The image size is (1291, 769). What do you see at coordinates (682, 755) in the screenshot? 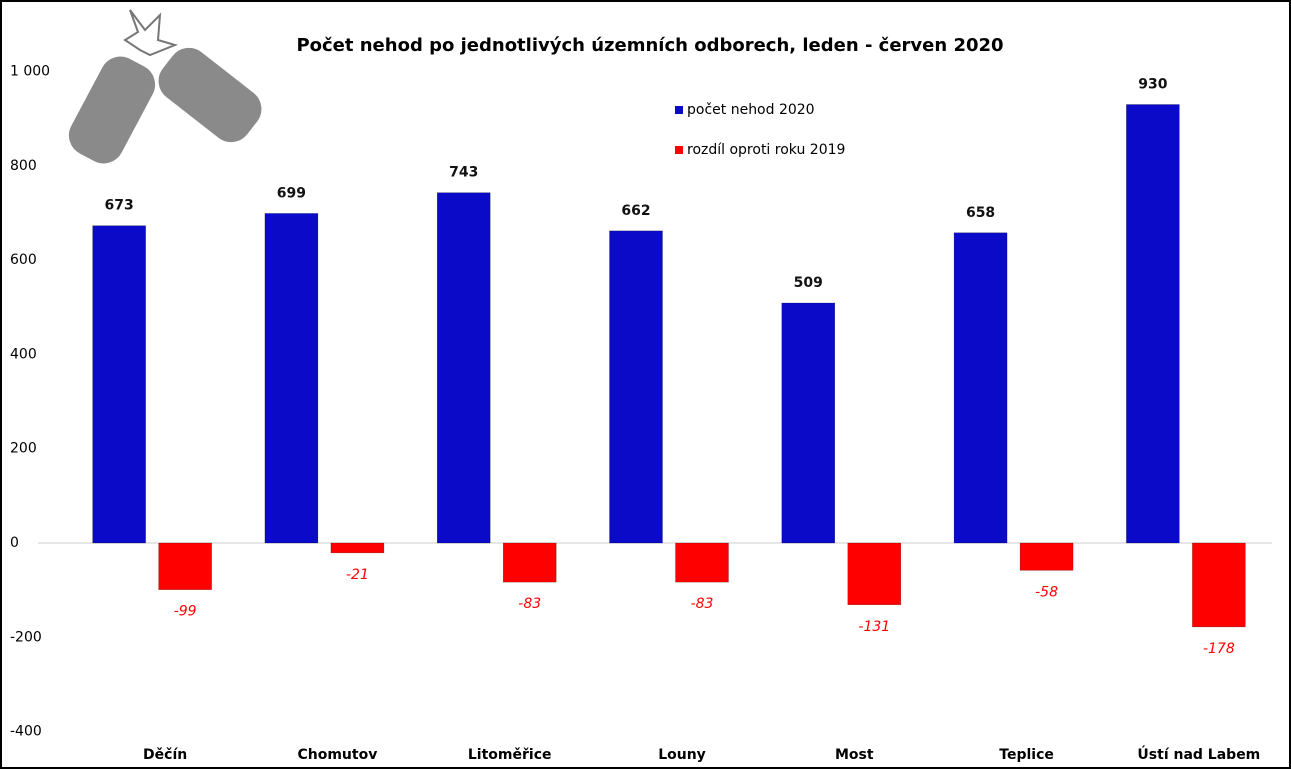
I see `x-tick-label: Louny` at bounding box center [682, 755].